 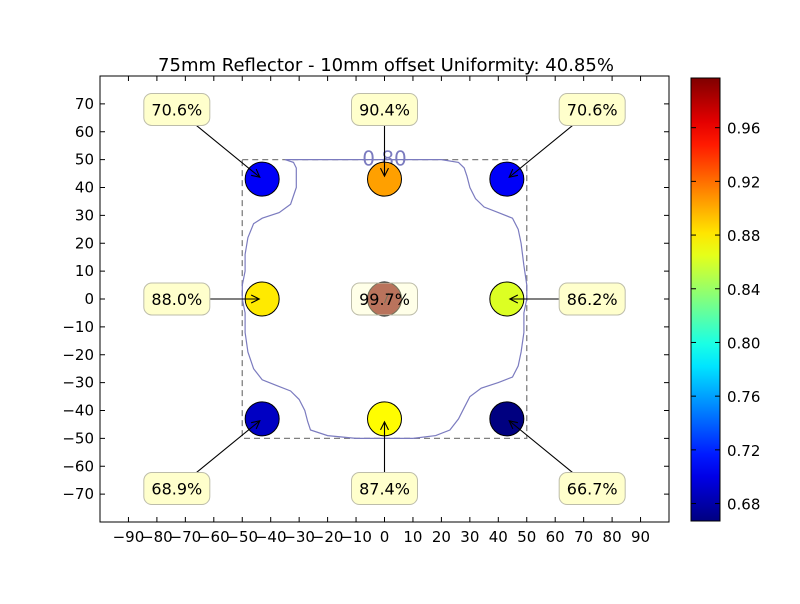 What do you see at coordinates (498, 537) in the screenshot?
I see `x-tick-label: 40` at bounding box center [498, 537].